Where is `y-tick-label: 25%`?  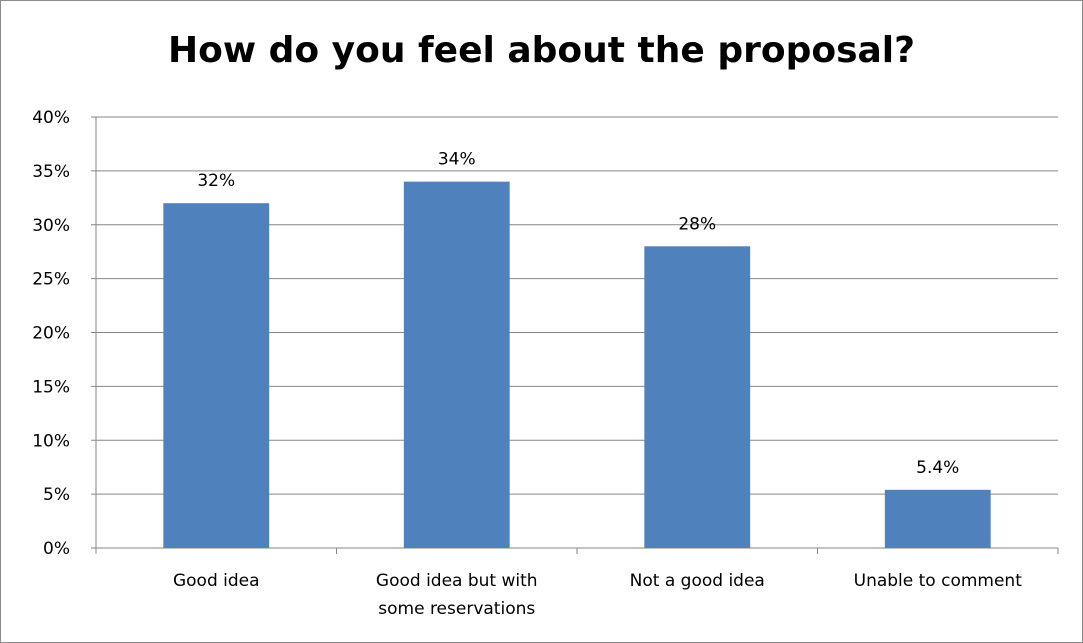 y-tick-label: 25% is located at coordinates (51, 280).